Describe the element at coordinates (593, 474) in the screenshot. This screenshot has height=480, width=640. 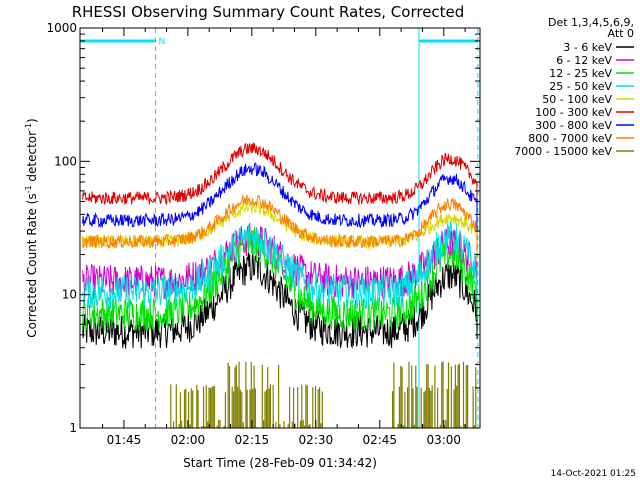
I see `timestamp: 14-Oct-2021 01:25` at that location.